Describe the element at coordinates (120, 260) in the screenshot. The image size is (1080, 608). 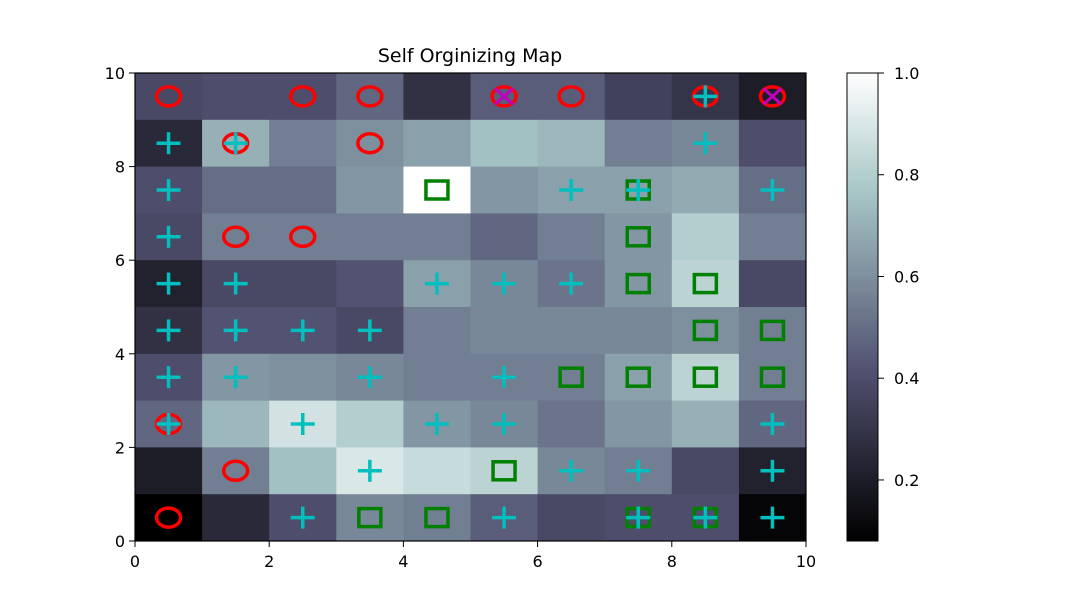
I see `y-tick-label: 6` at that location.